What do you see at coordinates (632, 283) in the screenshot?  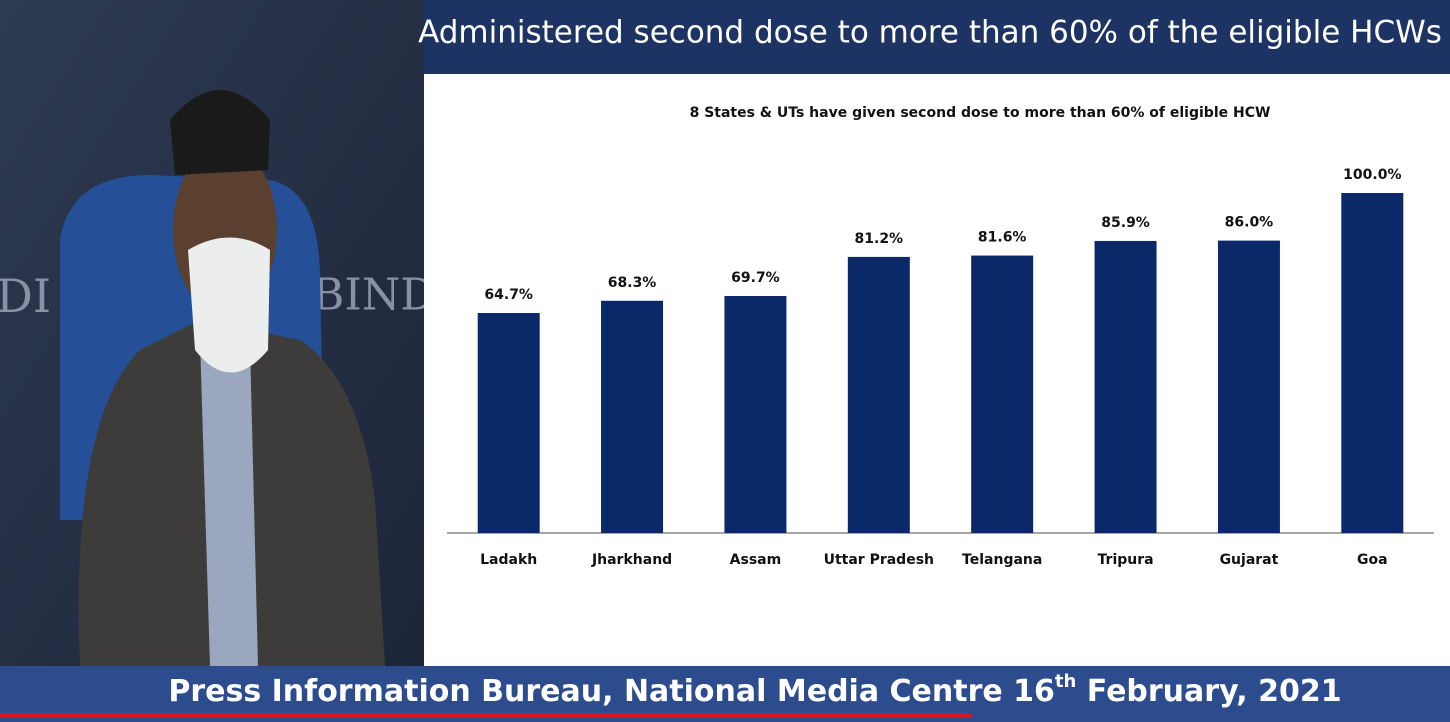 I see `value-label: 68.3%` at bounding box center [632, 283].